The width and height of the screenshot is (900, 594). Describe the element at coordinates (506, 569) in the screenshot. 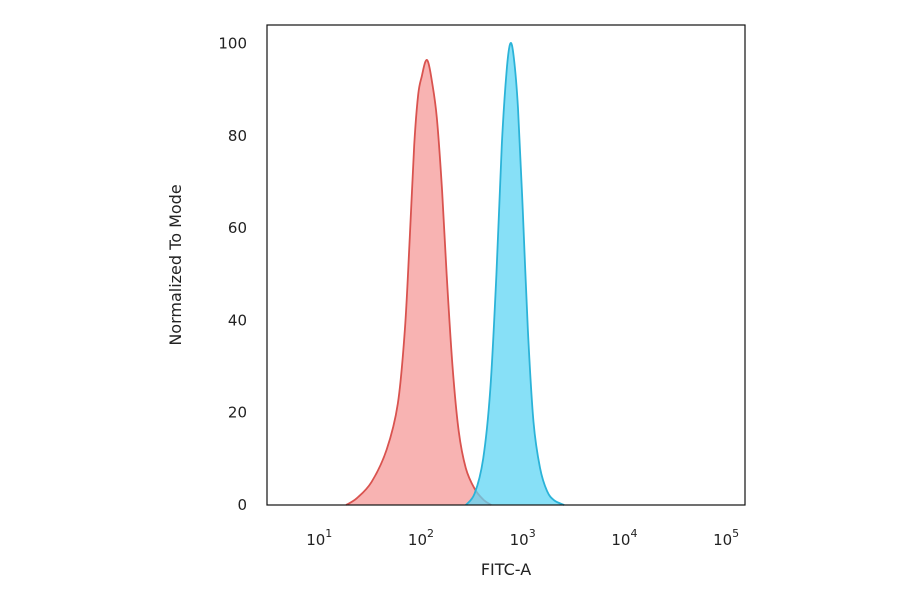

I see `x-axis-title: FITC-A` at that location.